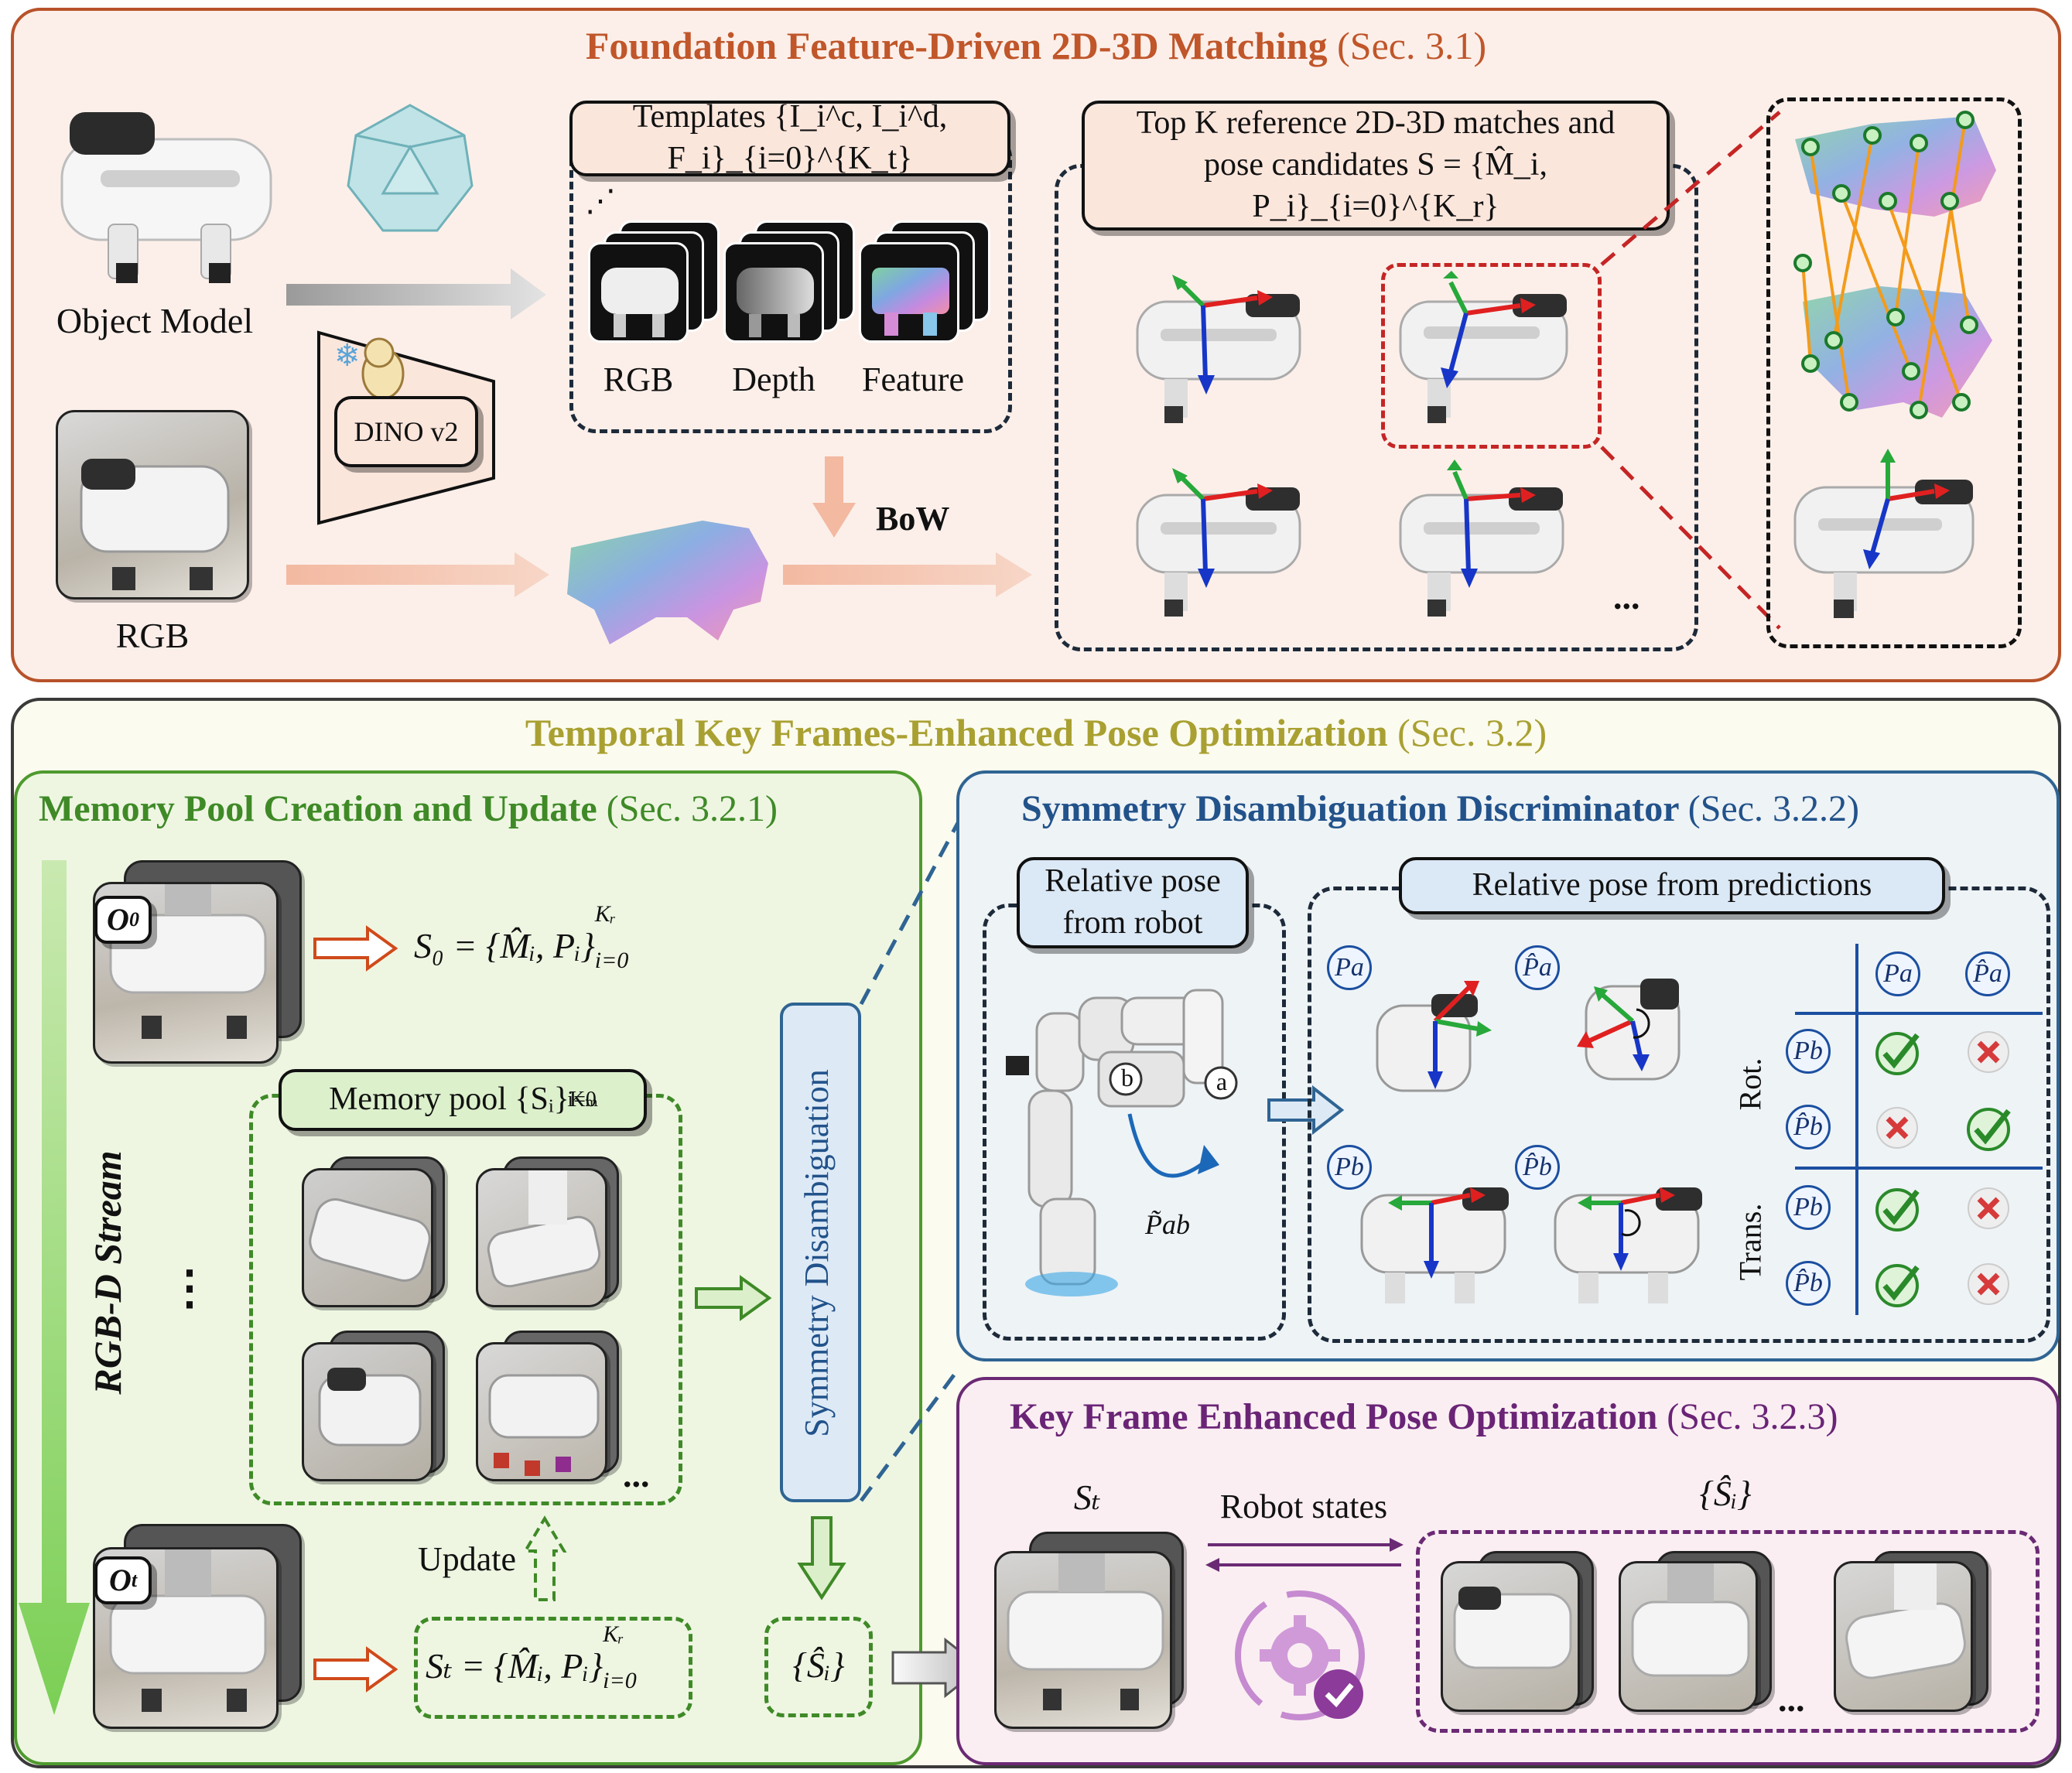 This screenshot has height=1773, width=2072. Describe the element at coordinates (1629, 1030) in the screenshot. I see `pred-object-pa-hat` at that location.